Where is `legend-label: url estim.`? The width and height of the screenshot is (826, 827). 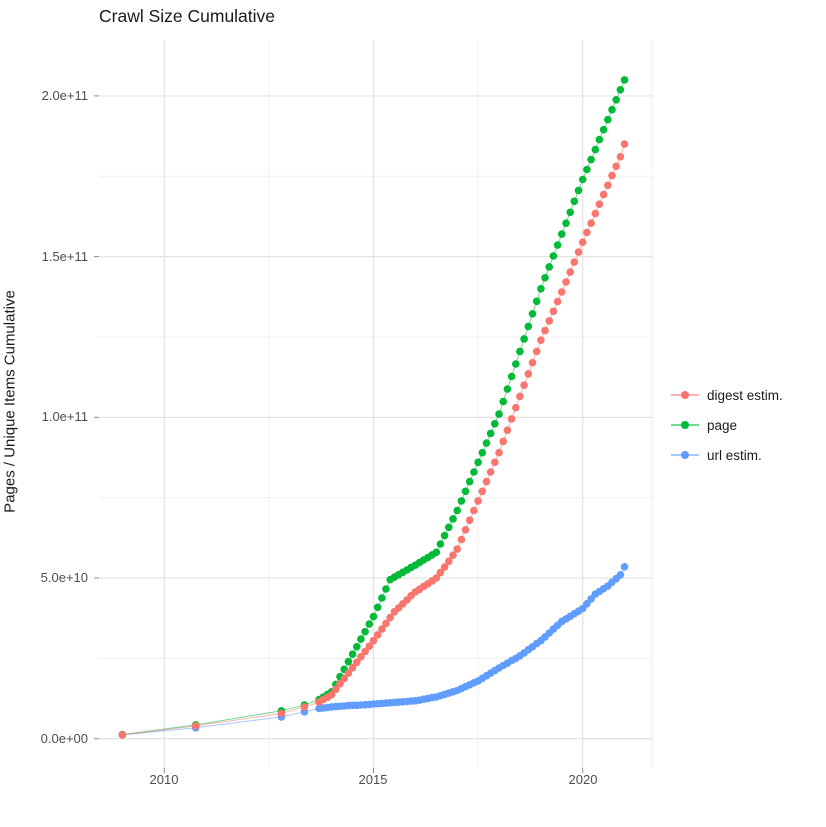
legend-label: url estim. is located at coordinates (734, 455).